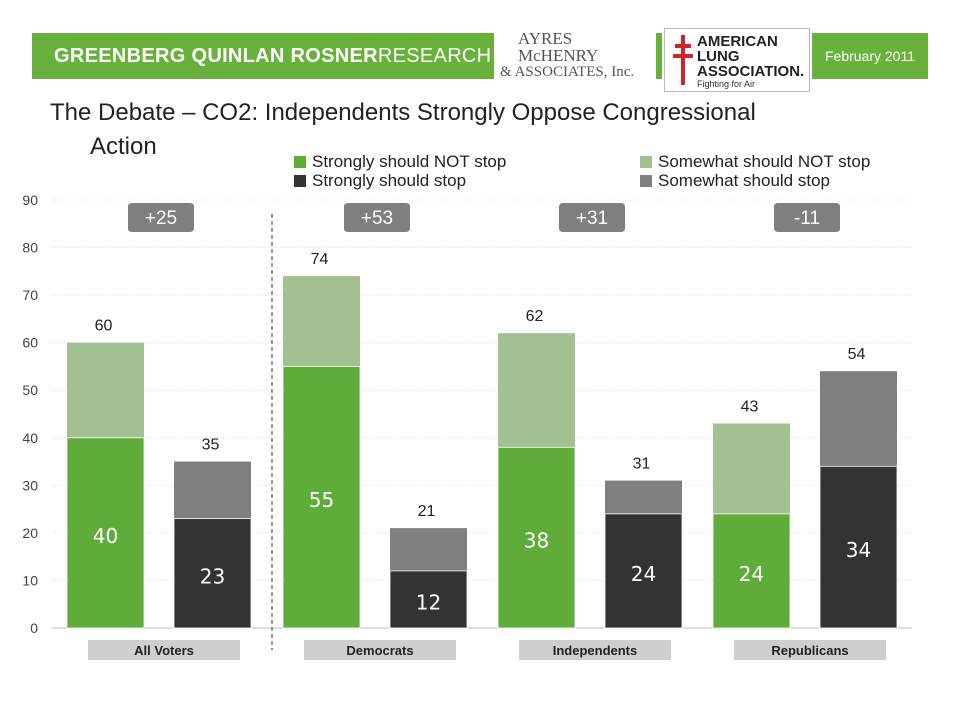 The image size is (960, 720). Describe the element at coordinates (718, 56) in the screenshot. I see `lung-line-2: LUNG` at that location.